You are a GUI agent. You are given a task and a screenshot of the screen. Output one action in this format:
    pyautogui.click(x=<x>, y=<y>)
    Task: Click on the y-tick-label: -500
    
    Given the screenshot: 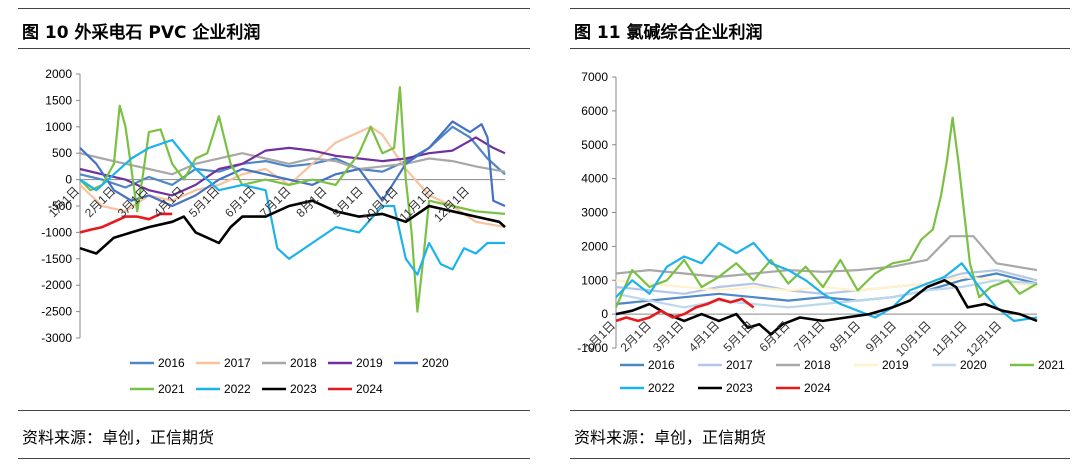 What is the action you would take?
    pyautogui.click(x=60, y=206)
    